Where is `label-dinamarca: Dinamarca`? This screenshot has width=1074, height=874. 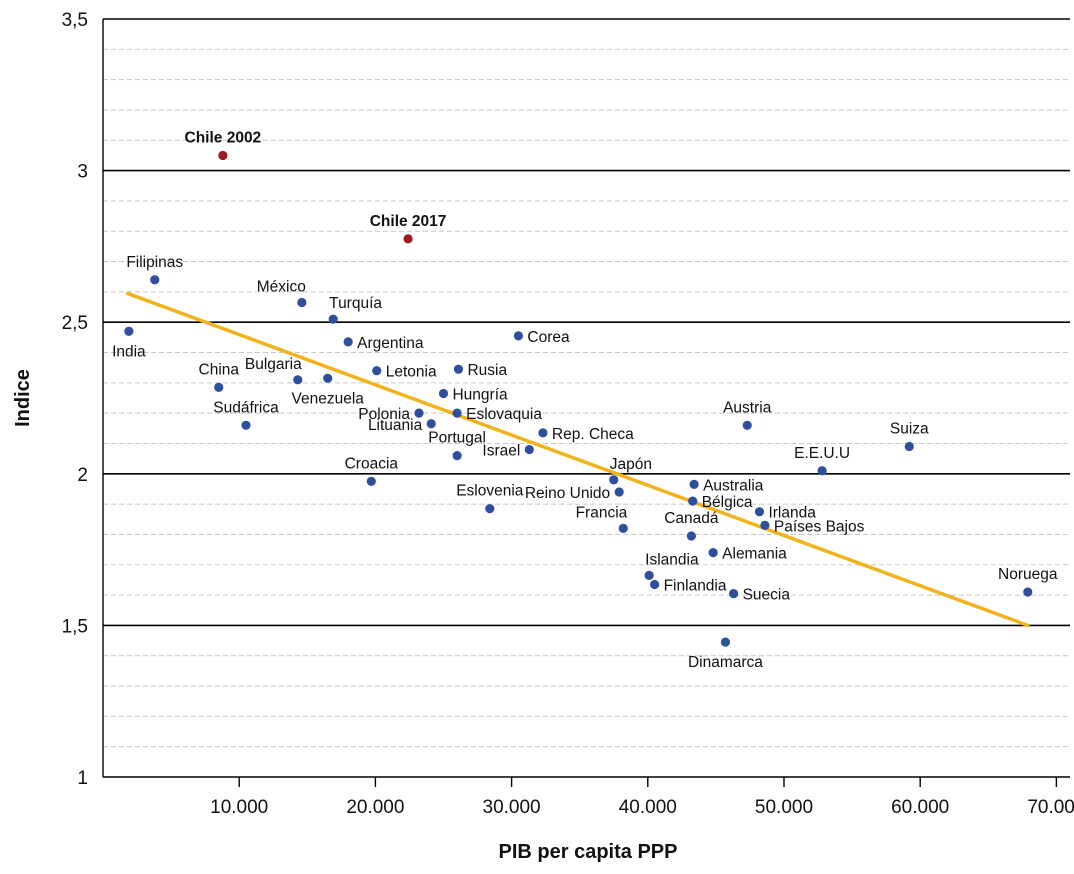 label-dinamarca: Dinamarca is located at coordinates (725, 662).